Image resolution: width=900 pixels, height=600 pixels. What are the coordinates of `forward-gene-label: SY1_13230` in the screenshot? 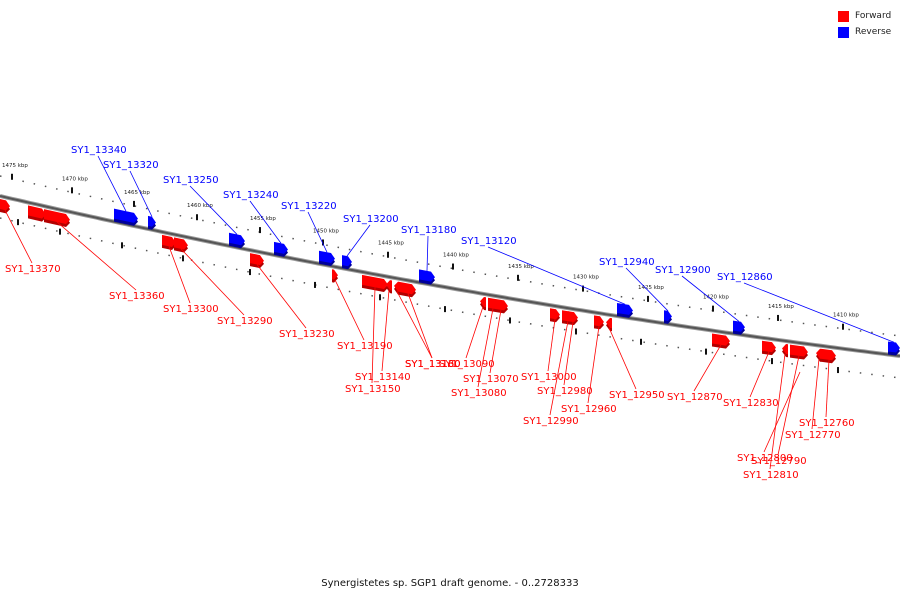 It's located at (307, 334).